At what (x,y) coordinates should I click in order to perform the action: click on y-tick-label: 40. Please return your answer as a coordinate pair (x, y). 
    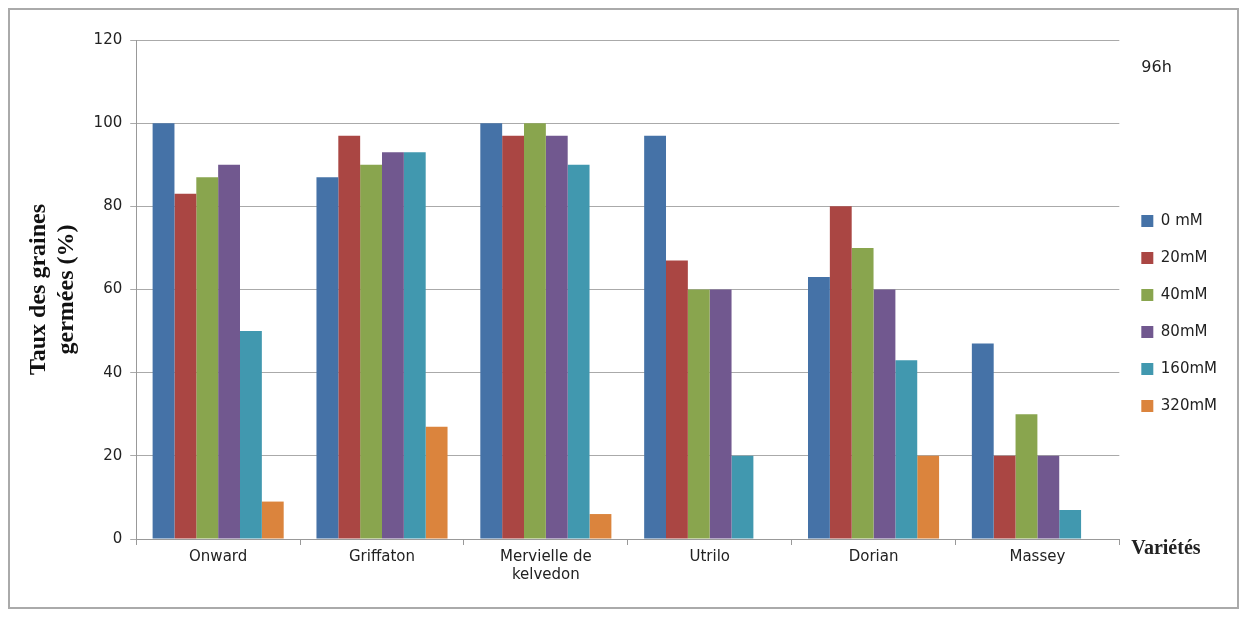
    Looking at the image, I should click on (113, 371).